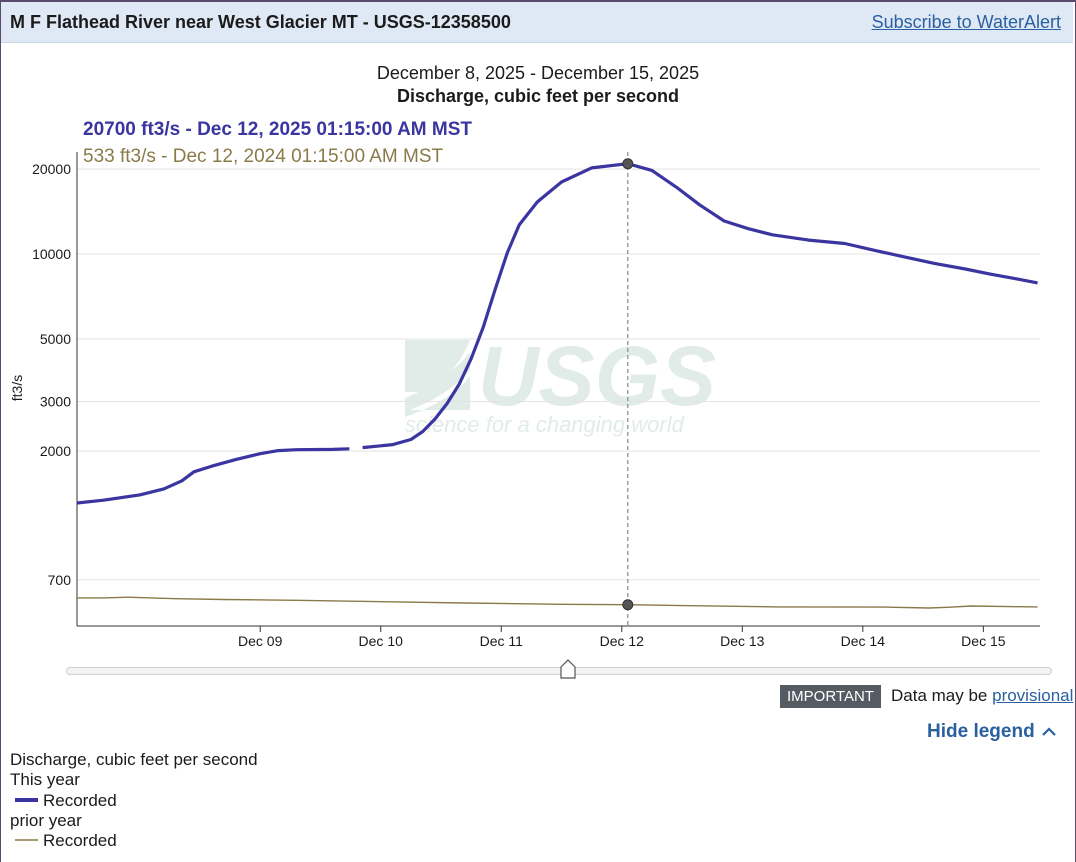  I want to click on legend-swatch-current, so click(26, 799).